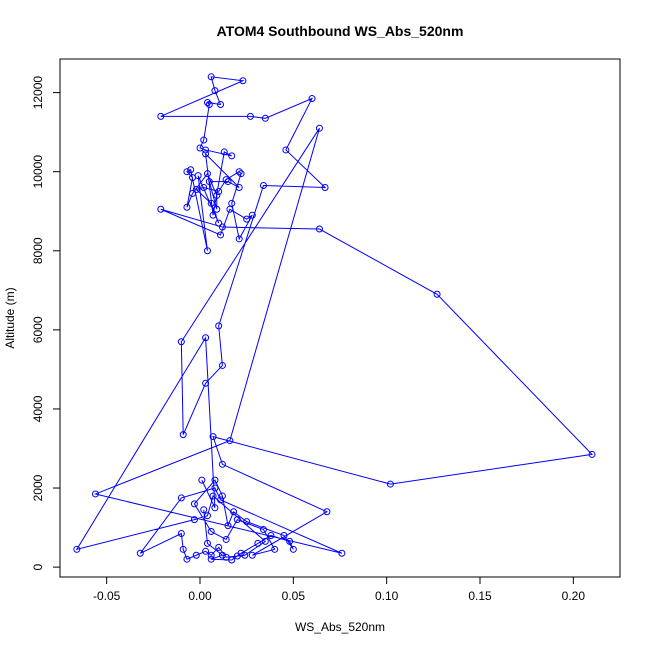 This screenshot has height=650, width=650. I want to click on y-tick-label: 8000, so click(38, 250).